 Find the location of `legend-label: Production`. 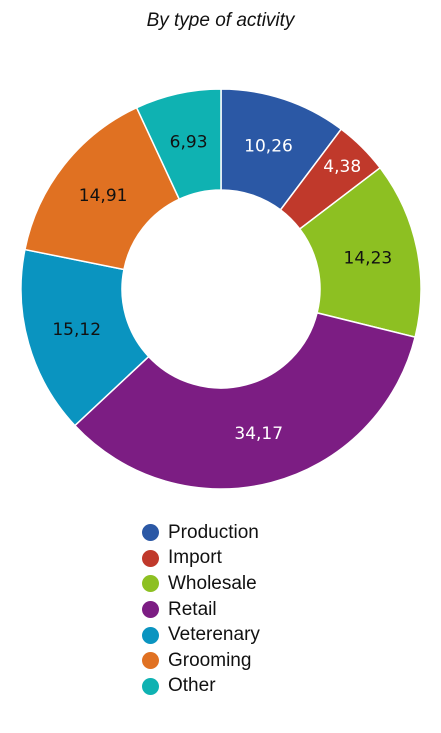

legend-label: Production is located at coordinates (213, 532).